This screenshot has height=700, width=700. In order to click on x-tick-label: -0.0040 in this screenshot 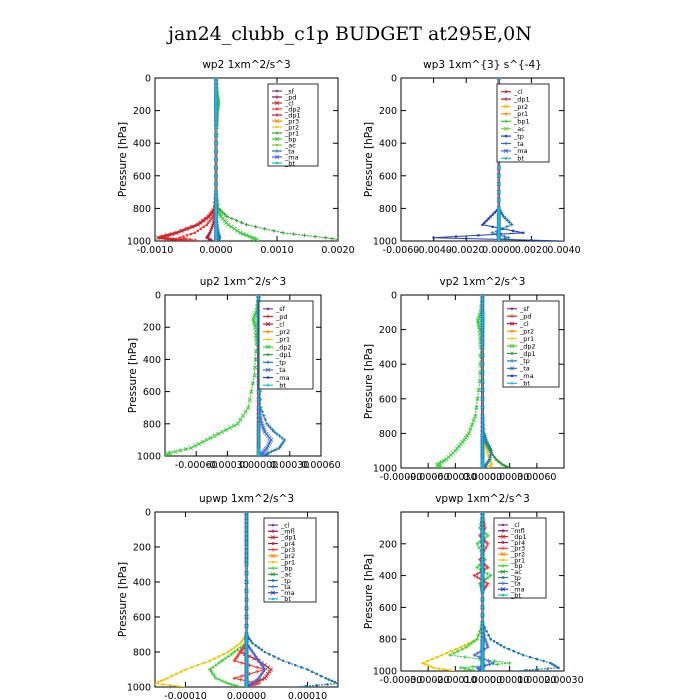, I will do `click(433, 250)`.